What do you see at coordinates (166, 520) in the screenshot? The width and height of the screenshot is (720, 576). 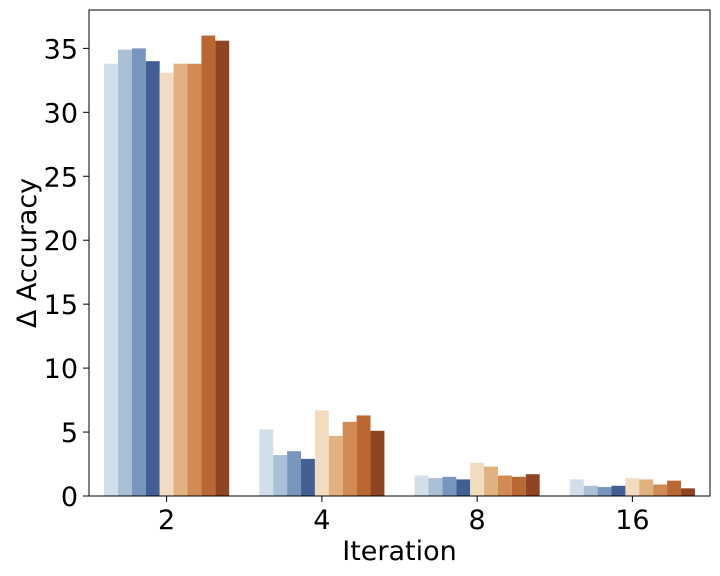 I see `x-tick-label: 2` at bounding box center [166, 520].